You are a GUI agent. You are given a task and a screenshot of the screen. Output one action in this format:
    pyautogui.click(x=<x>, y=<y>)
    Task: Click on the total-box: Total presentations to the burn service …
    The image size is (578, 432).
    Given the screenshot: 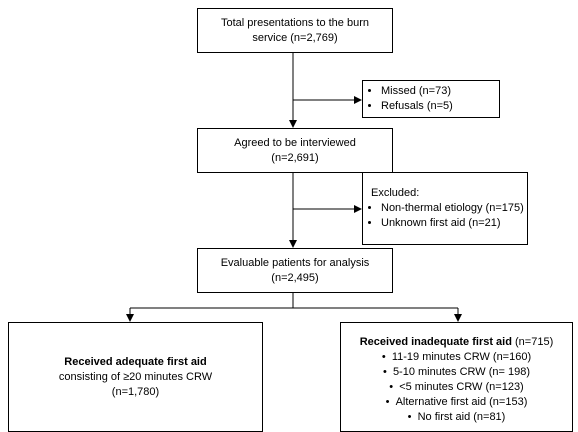 What is the action you would take?
    pyautogui.click(x=295, y=30)
    